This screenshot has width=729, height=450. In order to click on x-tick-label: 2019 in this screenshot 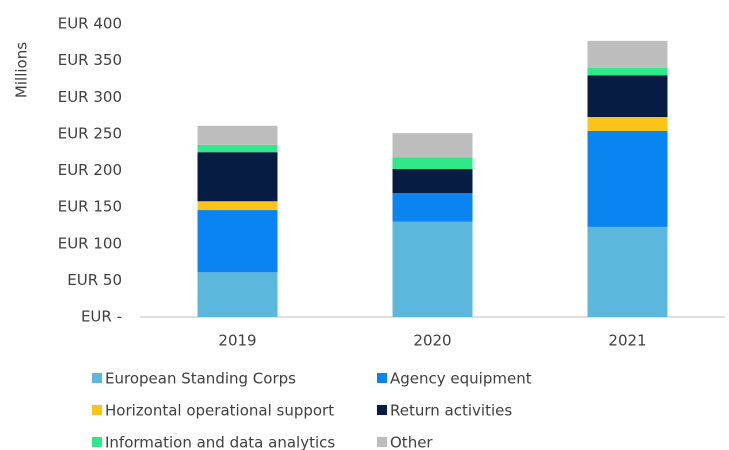, I will do `click(237, 341)`.